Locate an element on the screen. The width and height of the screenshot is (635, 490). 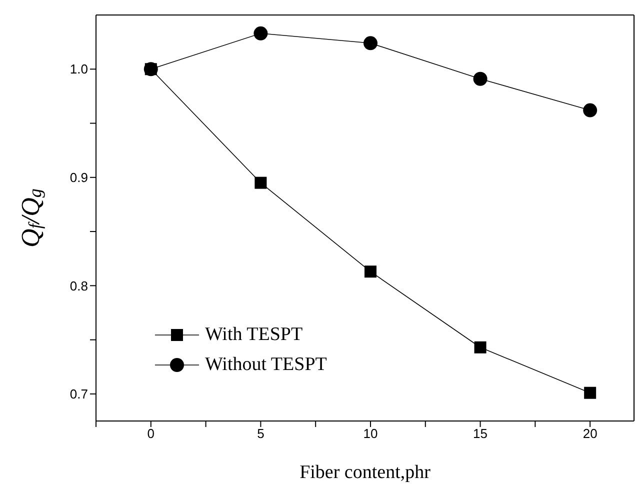
y-tick-label: 1.0 is located at coordinates (79, 69).